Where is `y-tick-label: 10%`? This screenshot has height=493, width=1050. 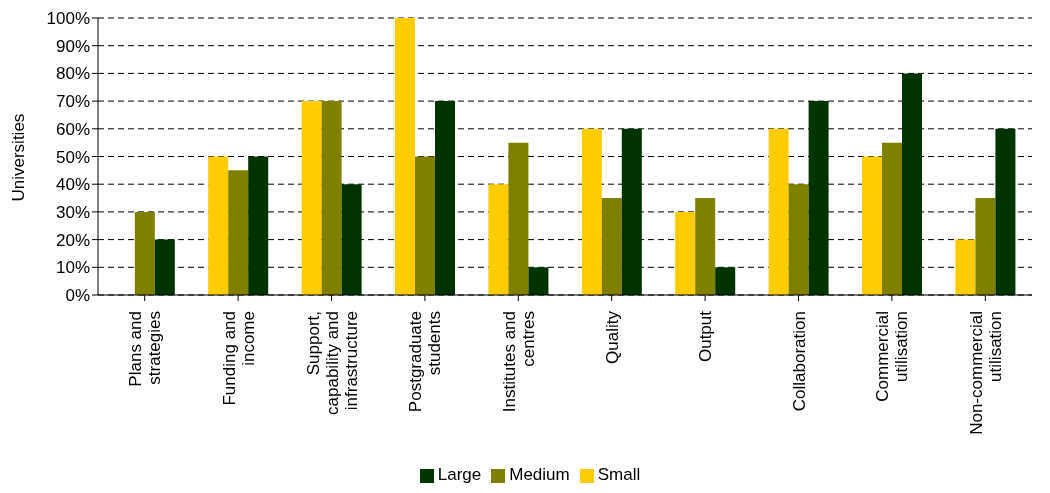
y-tick-label: 10% is located at coordinates (72, 268).